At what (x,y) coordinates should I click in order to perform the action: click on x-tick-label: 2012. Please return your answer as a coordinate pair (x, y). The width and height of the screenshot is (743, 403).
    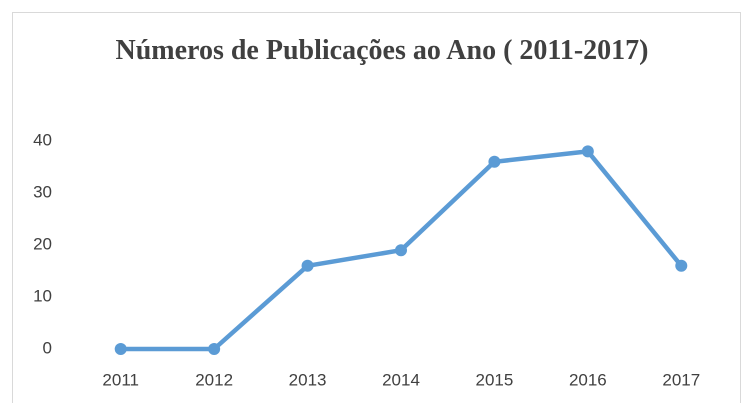
    Looking at the image, I should click on (214, 379).